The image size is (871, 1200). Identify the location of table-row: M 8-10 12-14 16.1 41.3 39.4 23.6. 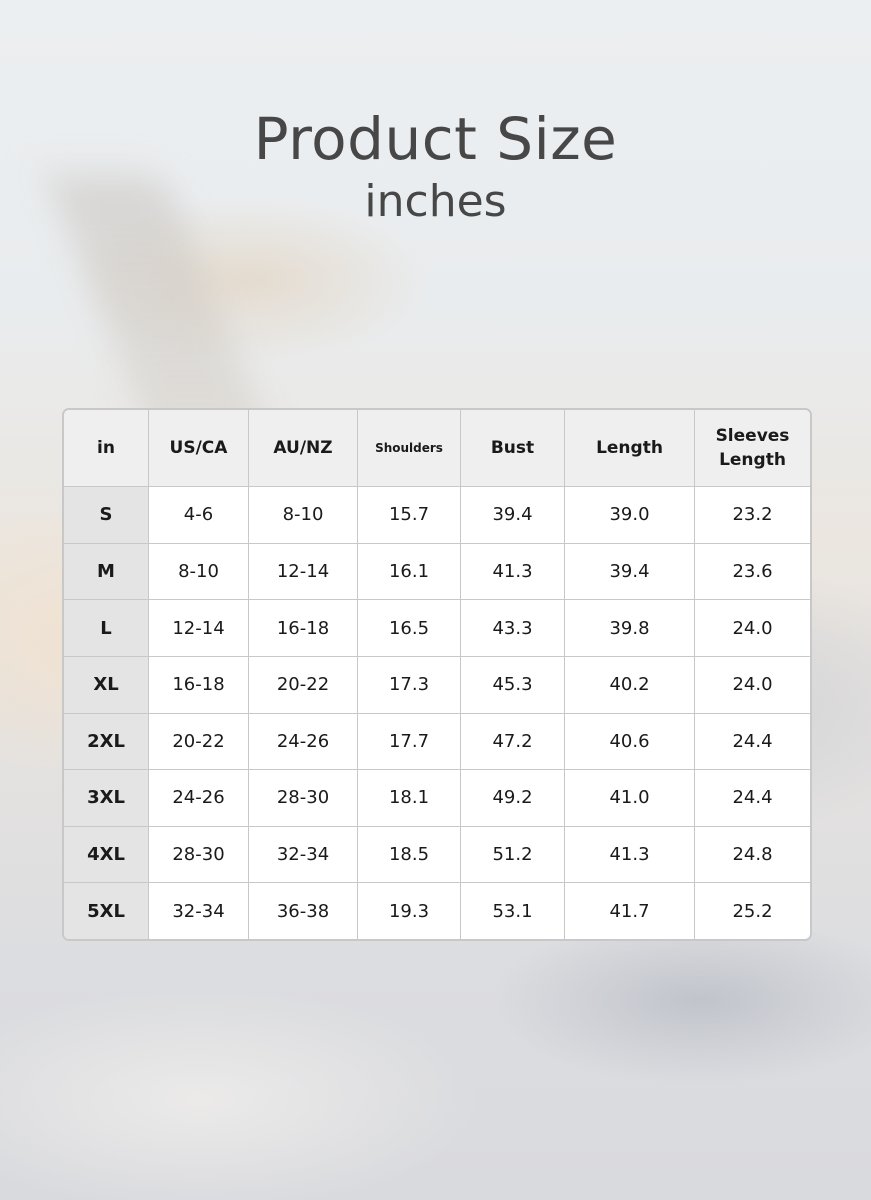
(437, 572).